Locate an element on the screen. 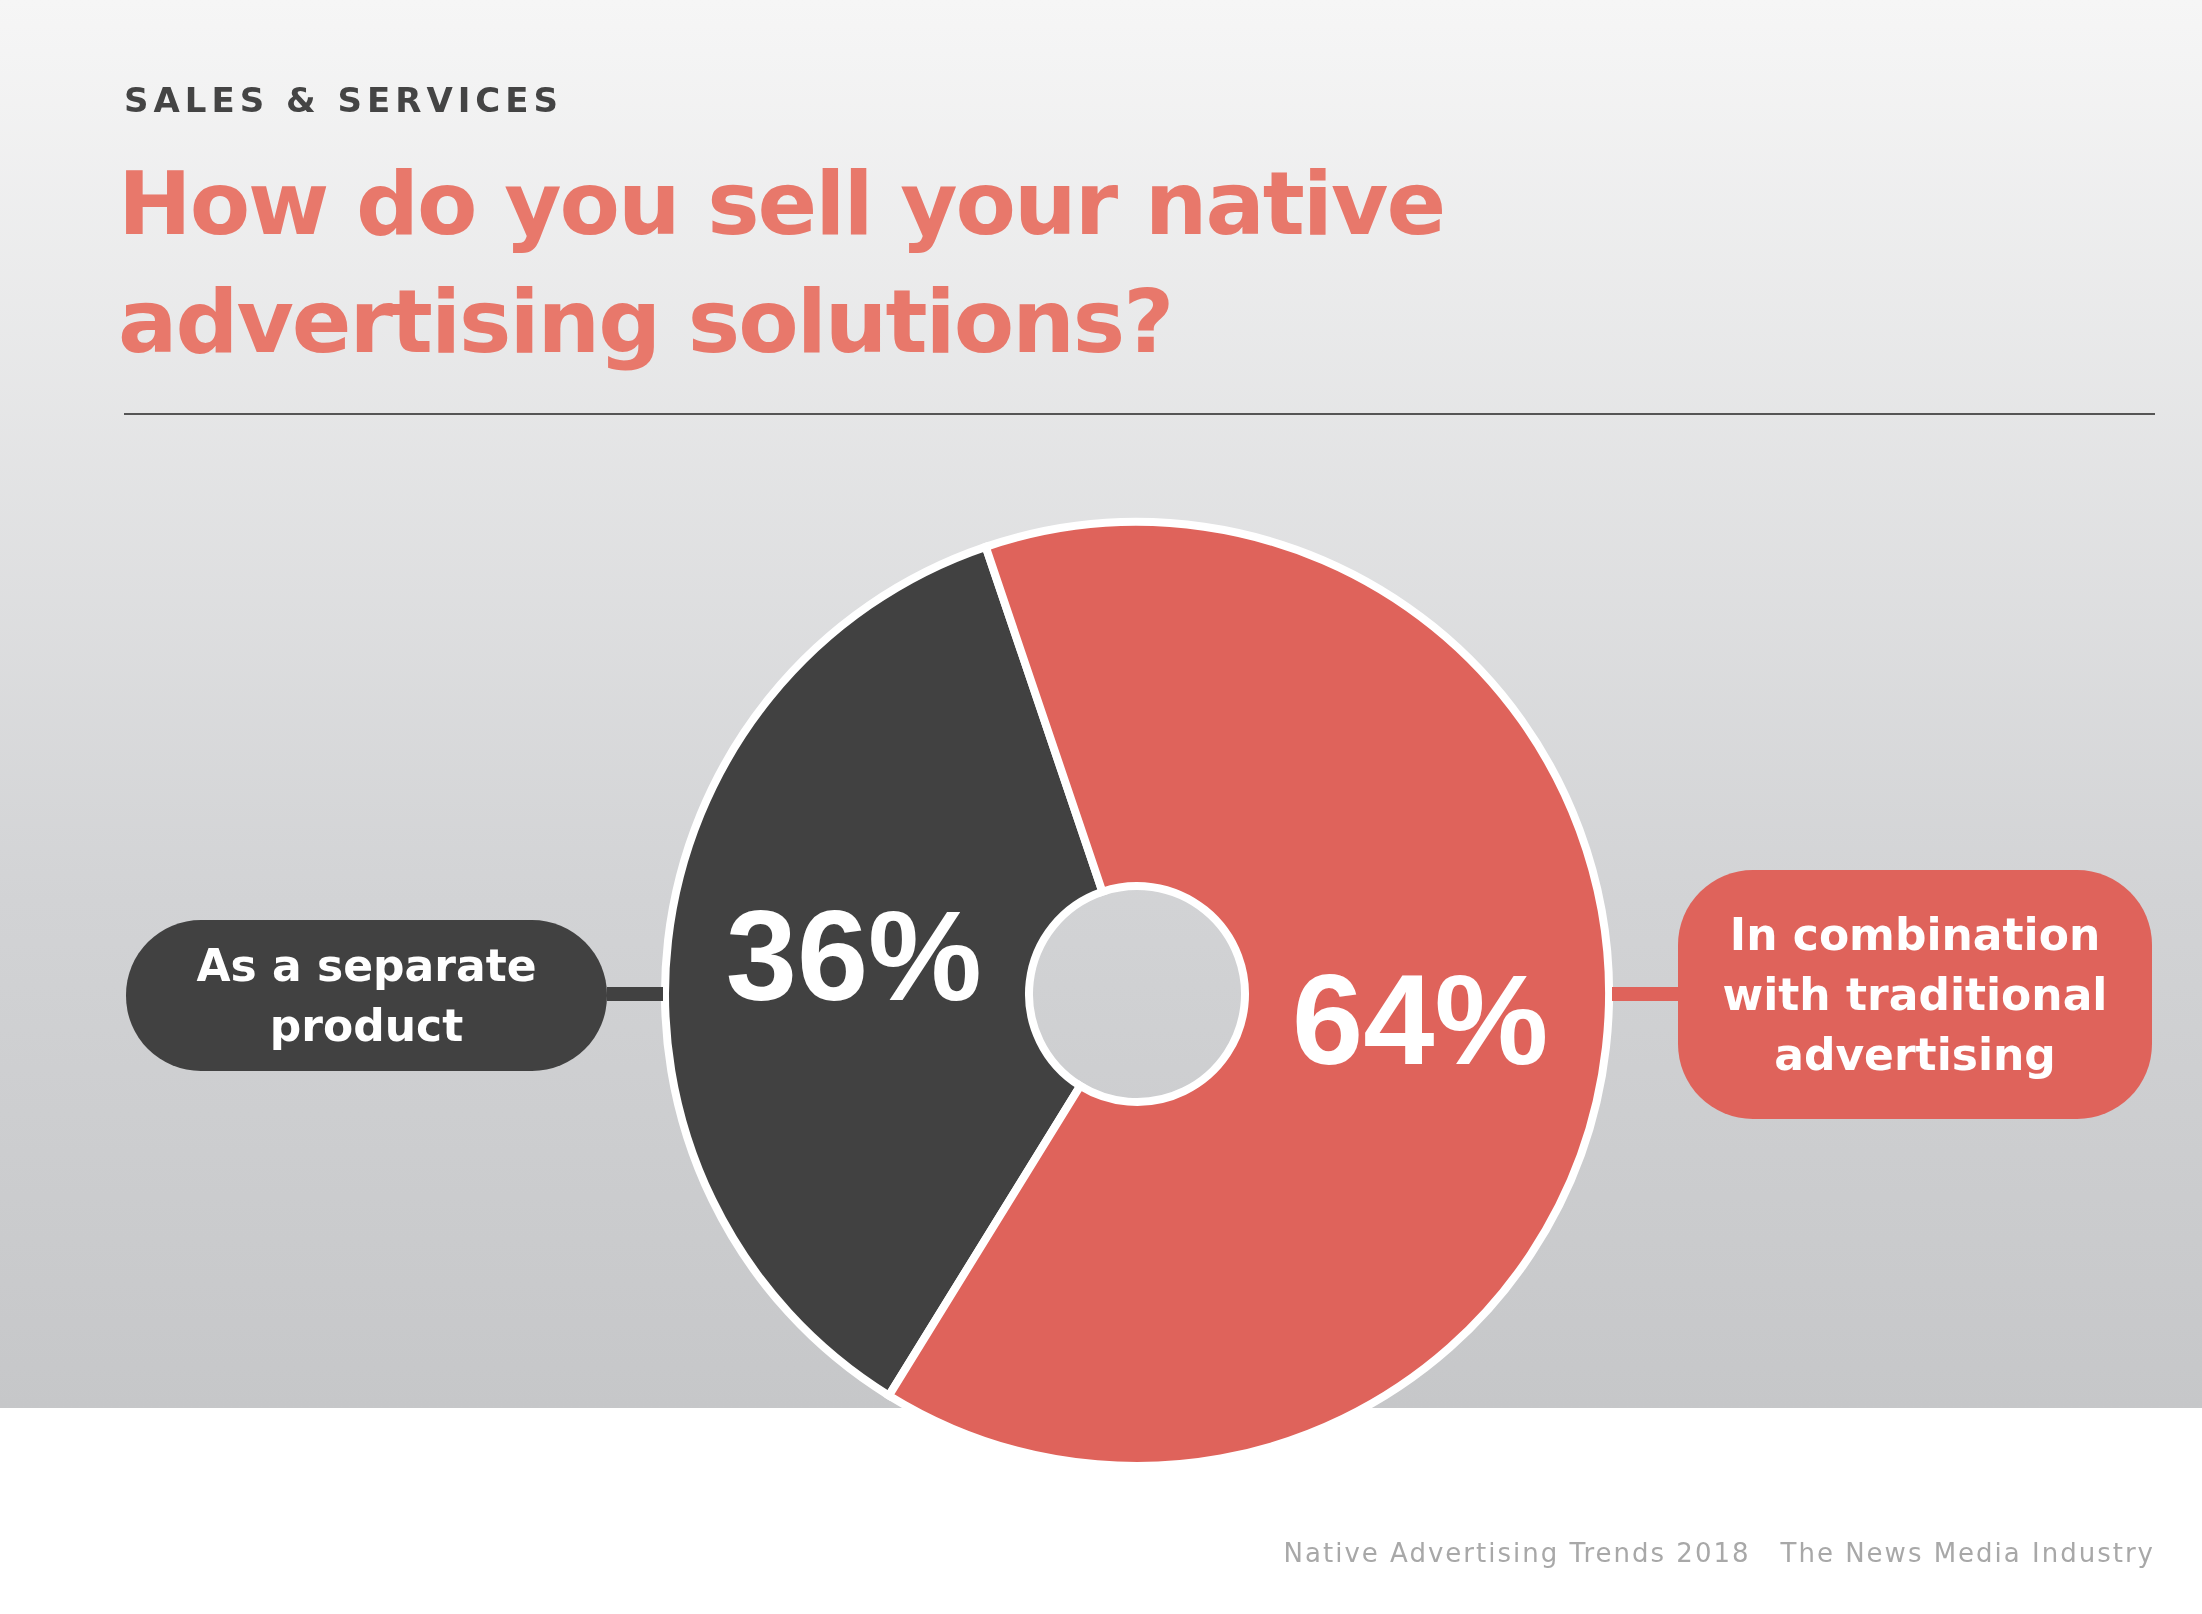 The height and width of the screenshot is (1614, 2202). slice-label: As a separate product is located at coordinates (366, 995).